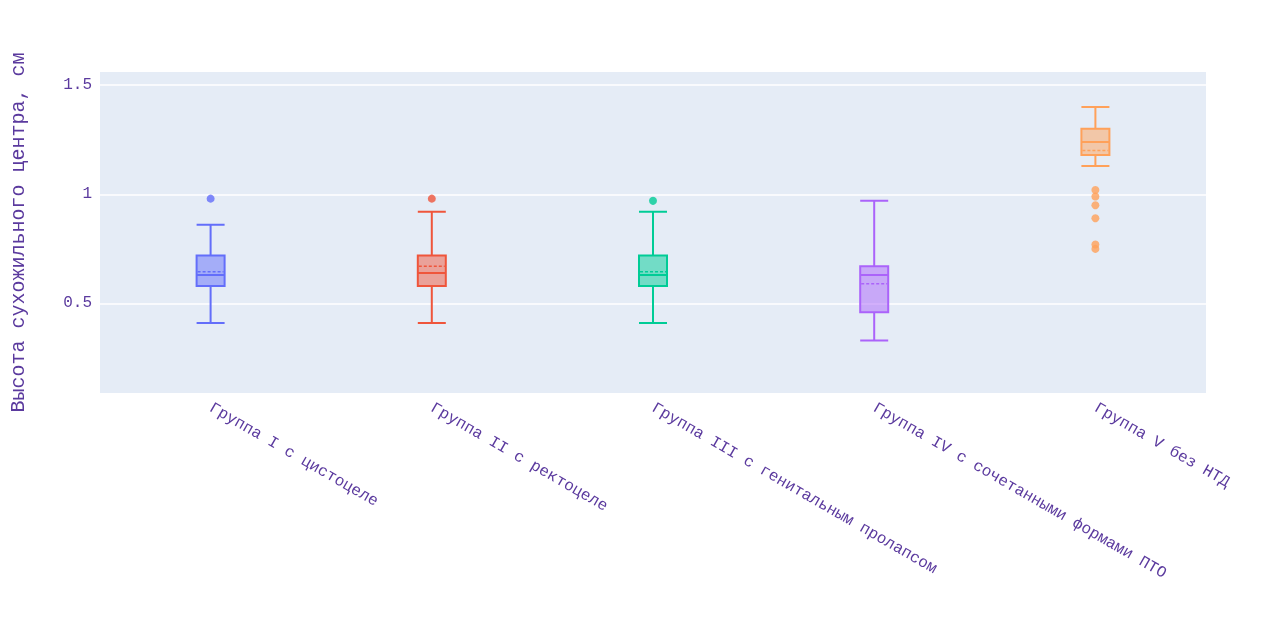 The width and height of the screenshot is (1272, 627). What do you see at coordinates (18, 232) in the screenshot?
I see `y-axis-title: Высота сухожильного центра, см` at bounding box center [18, 232].